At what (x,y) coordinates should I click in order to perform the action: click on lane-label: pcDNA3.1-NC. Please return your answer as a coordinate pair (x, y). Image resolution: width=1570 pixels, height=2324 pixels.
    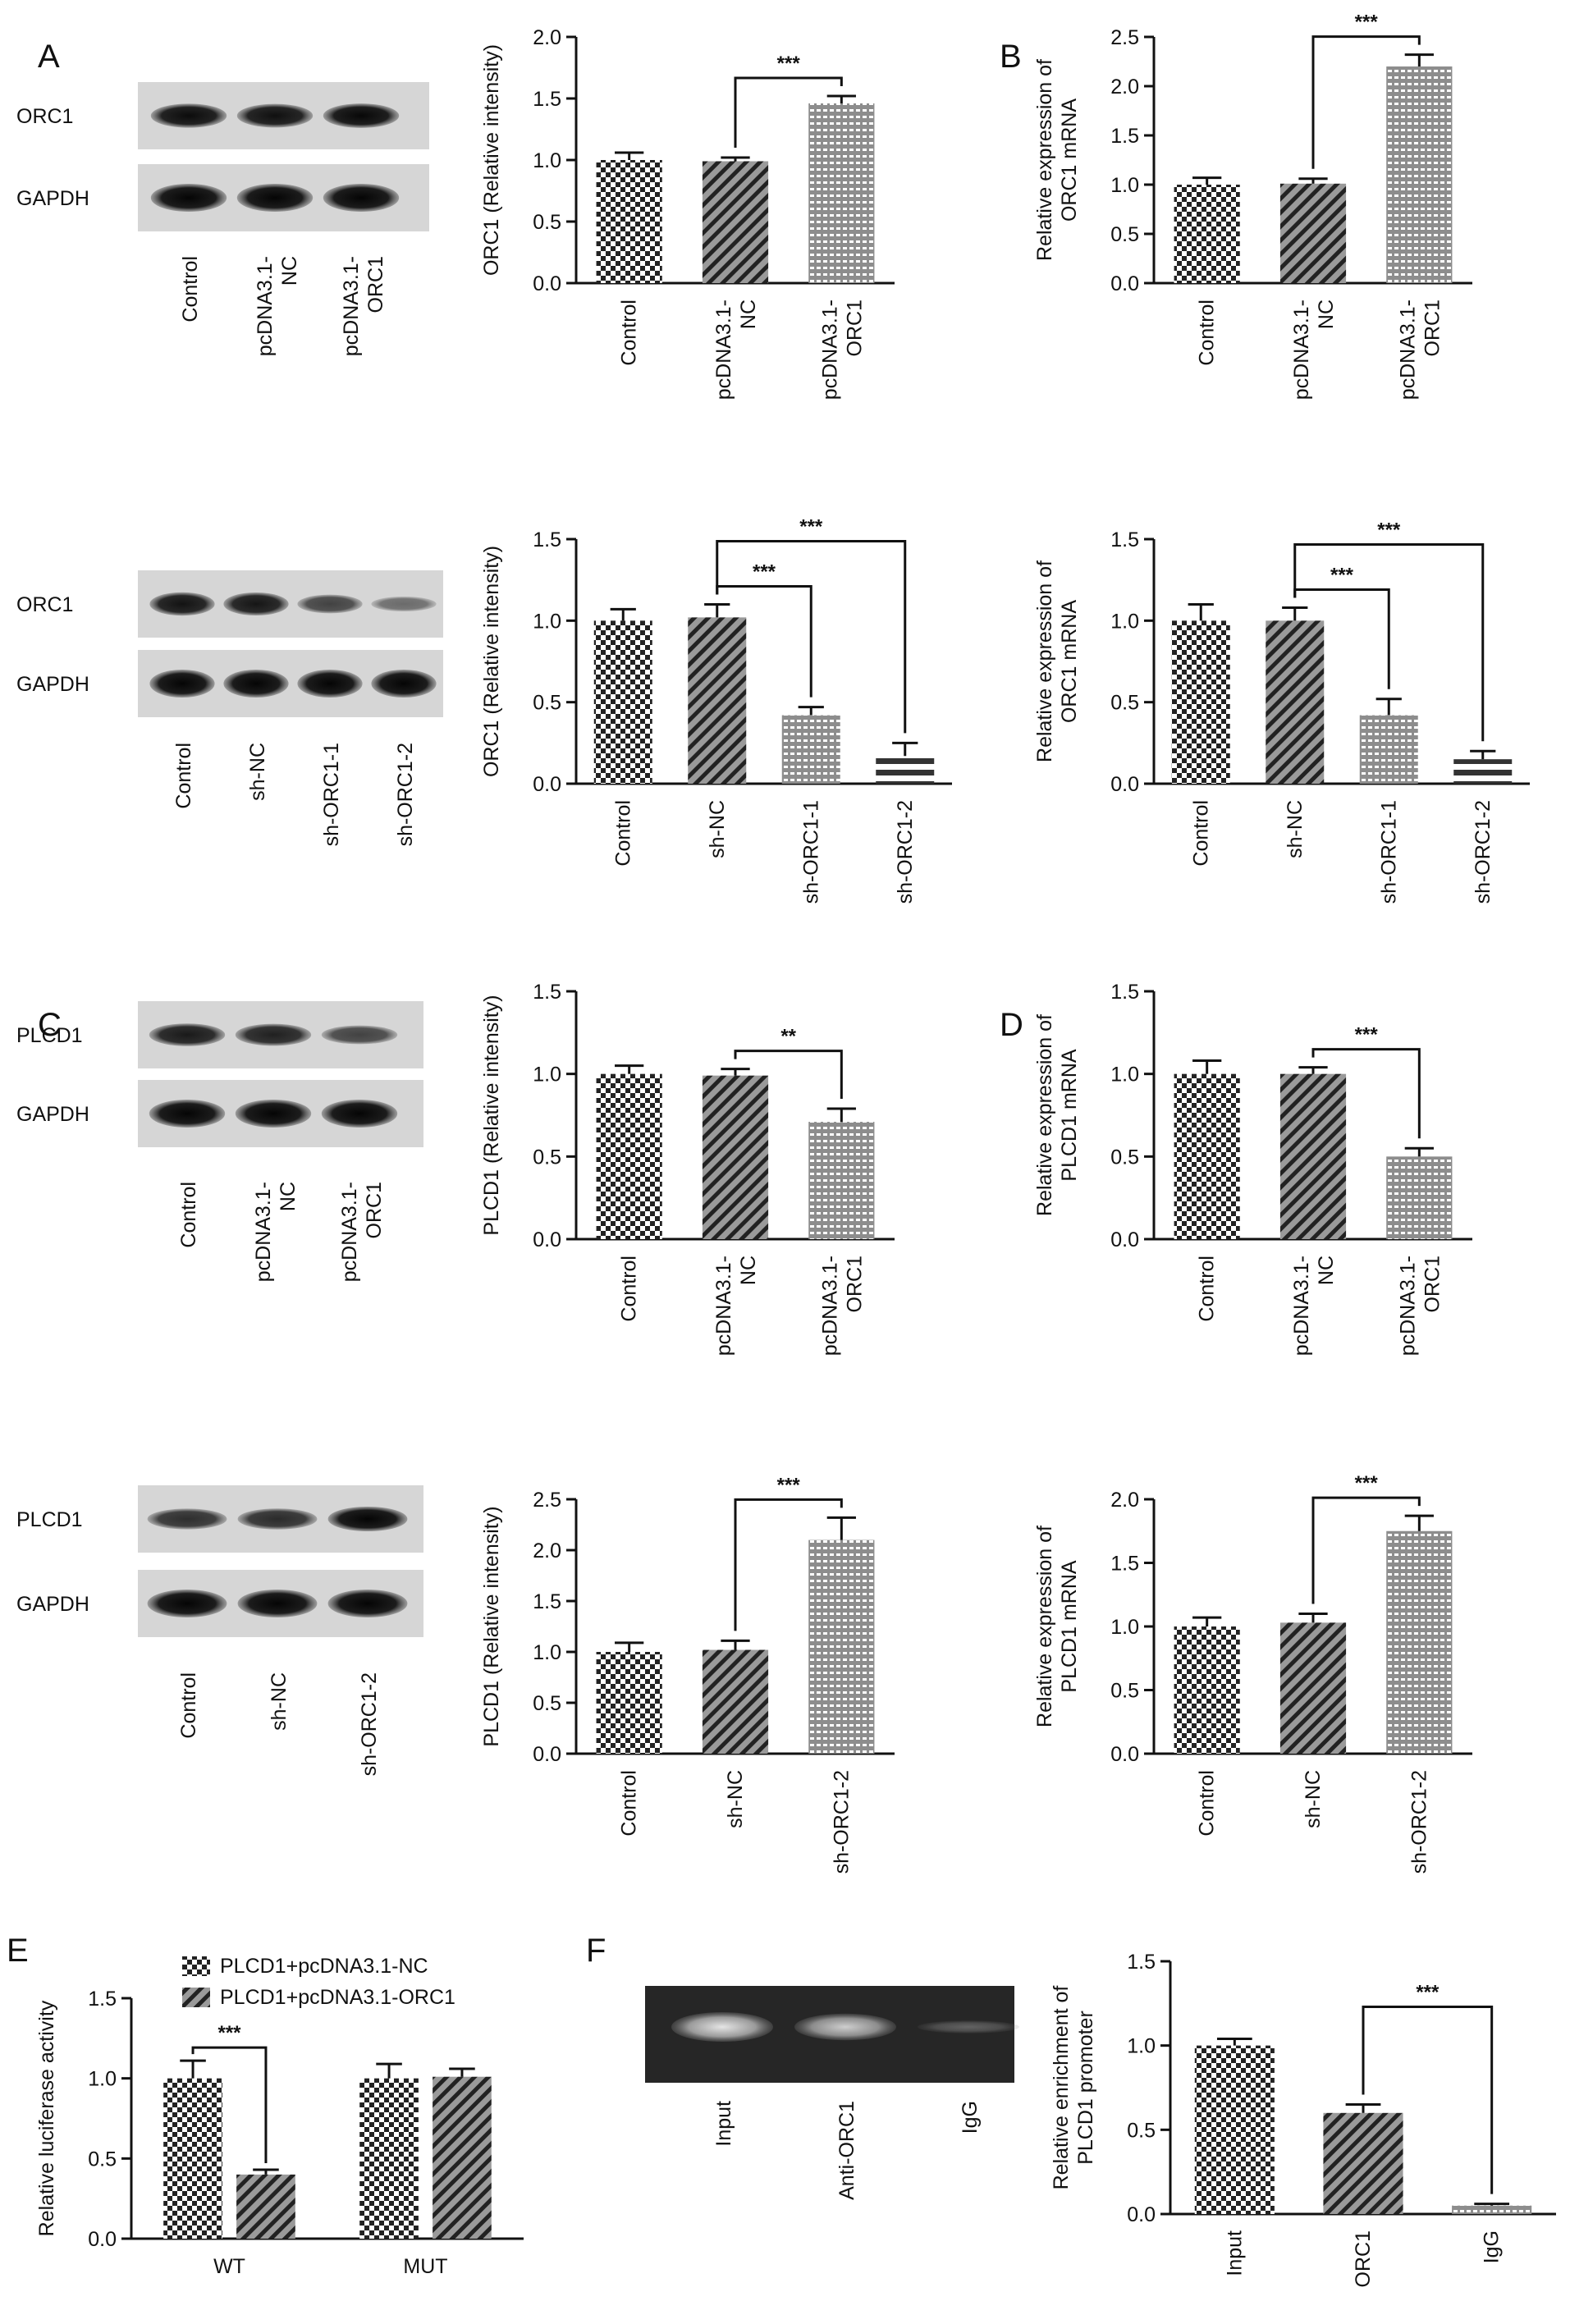
    Looking at the image, I should click on (278, 306).